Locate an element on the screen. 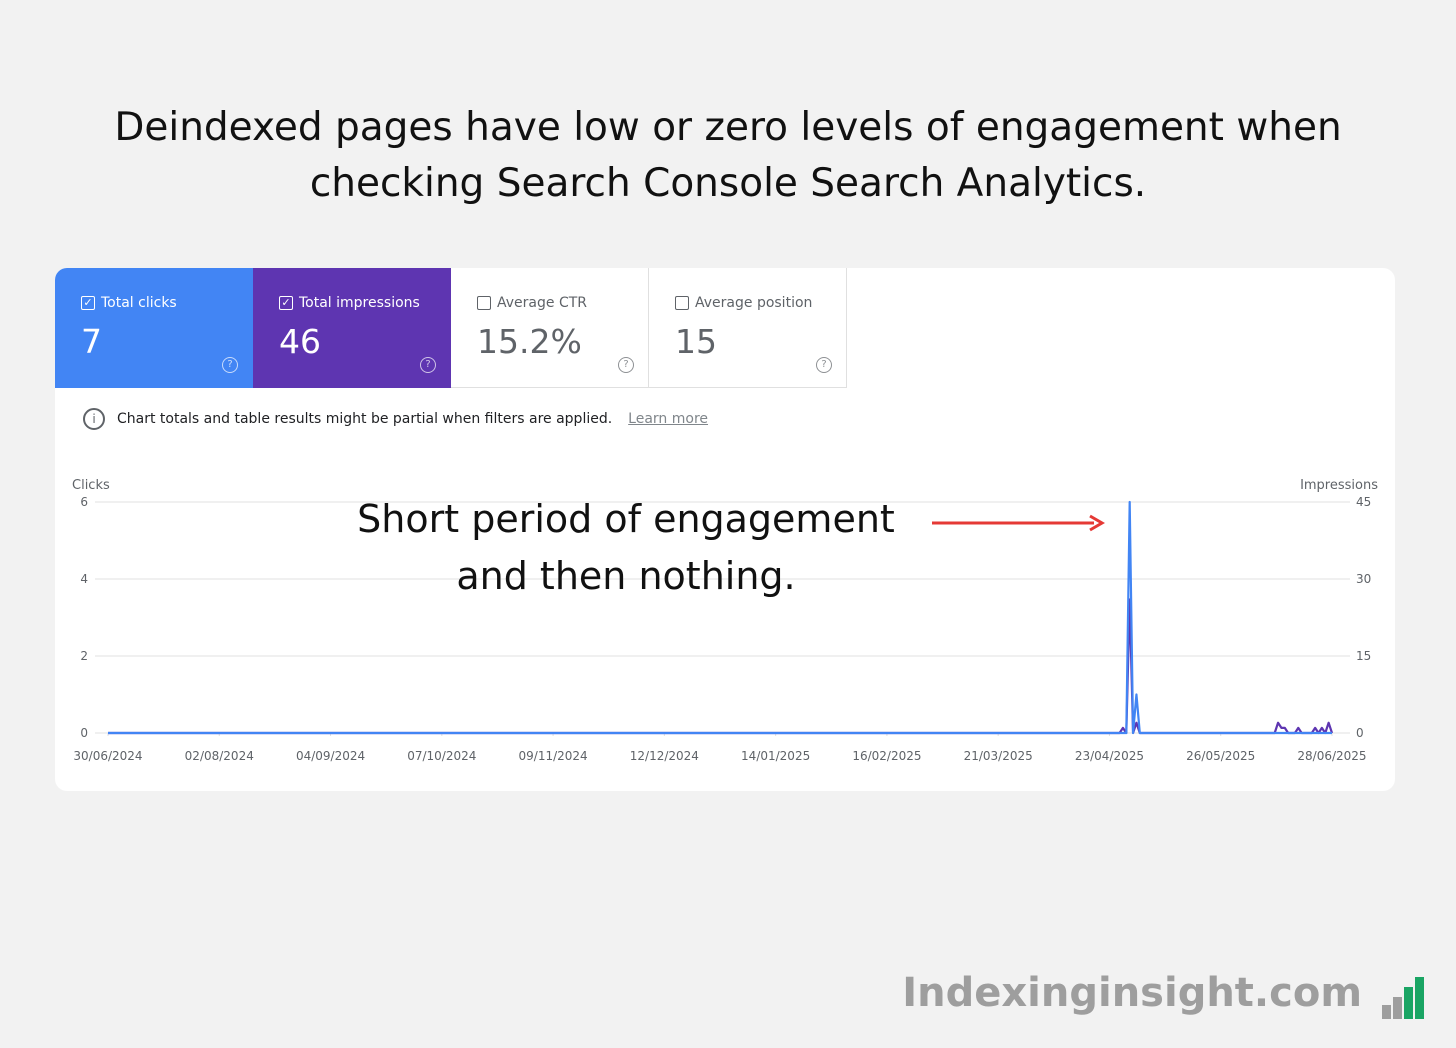 The height and width of the screenshot is (1048, 1456). series-line is located at coordinates (721, 666).